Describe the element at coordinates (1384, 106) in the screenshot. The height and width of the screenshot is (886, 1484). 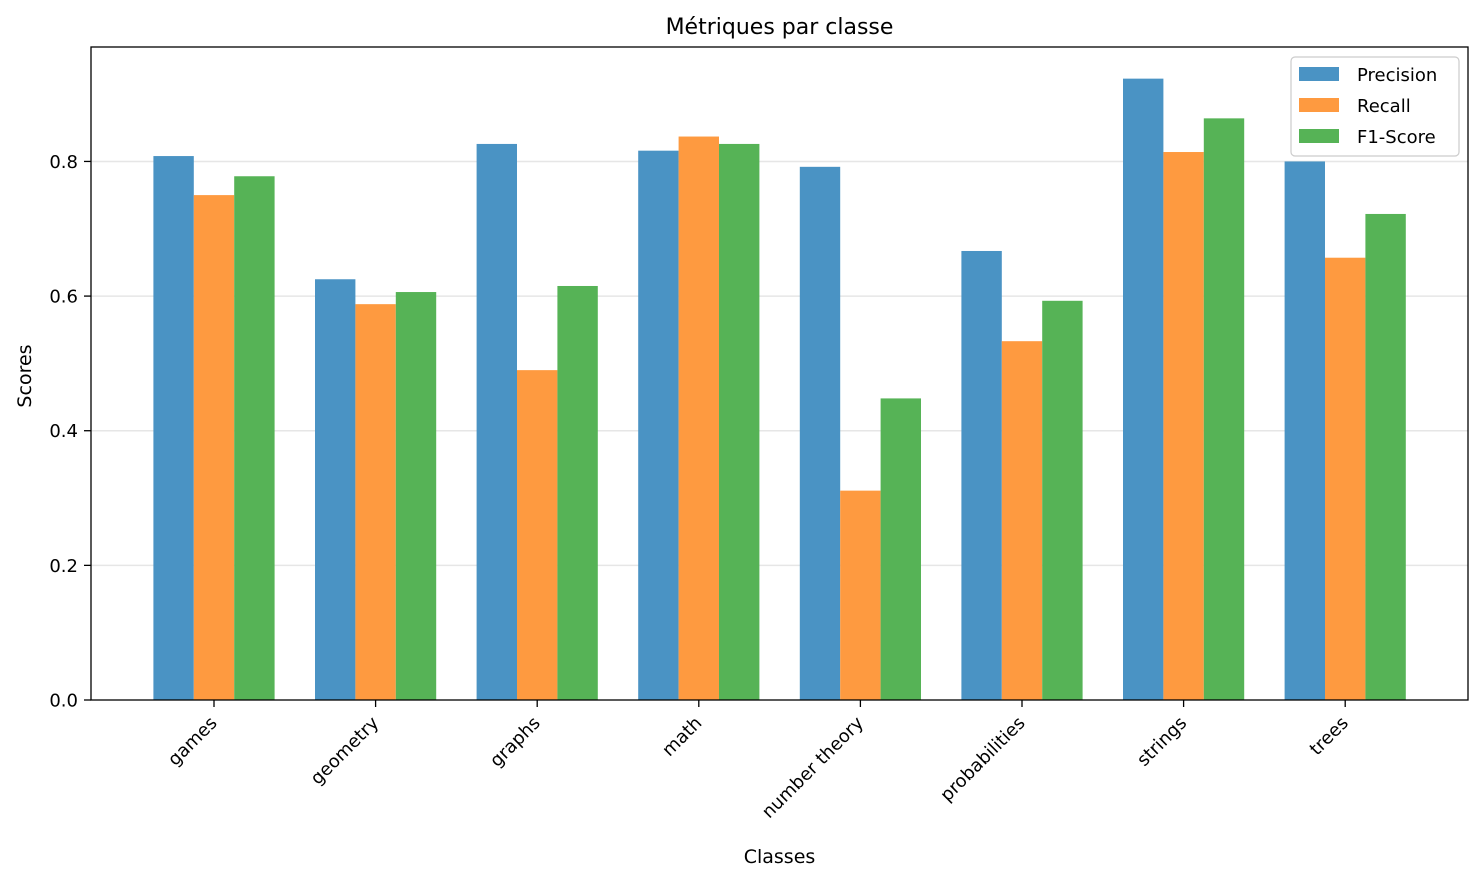
I see `legend-label: Recall` at that location.